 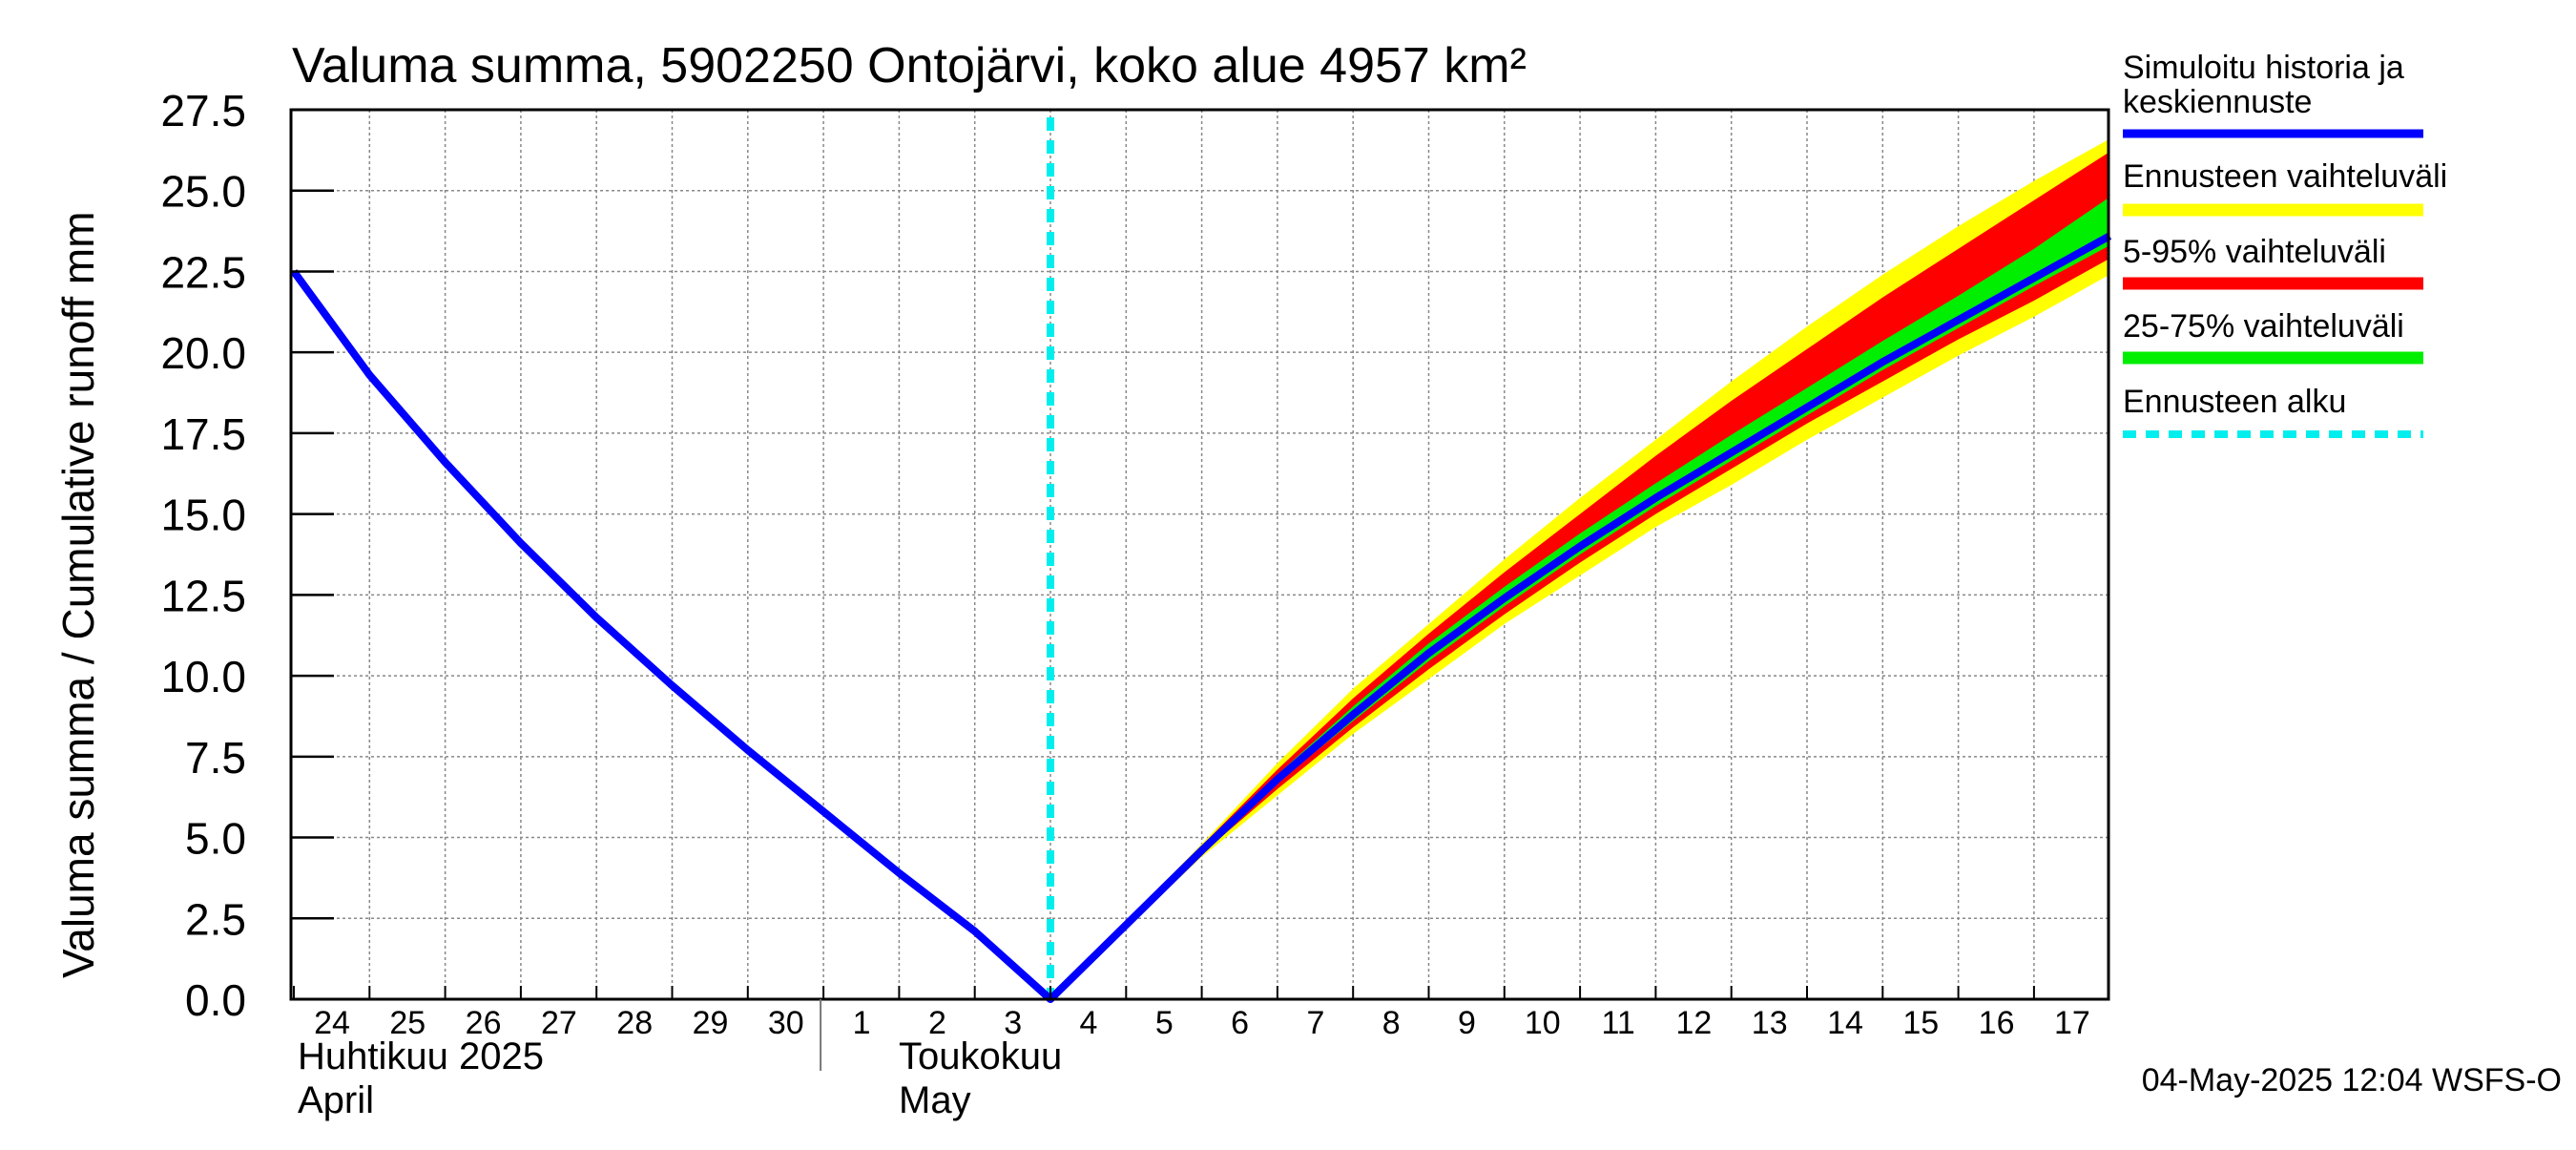 I want to click on x-tick-label: 24, so click(x=332, y=1023).